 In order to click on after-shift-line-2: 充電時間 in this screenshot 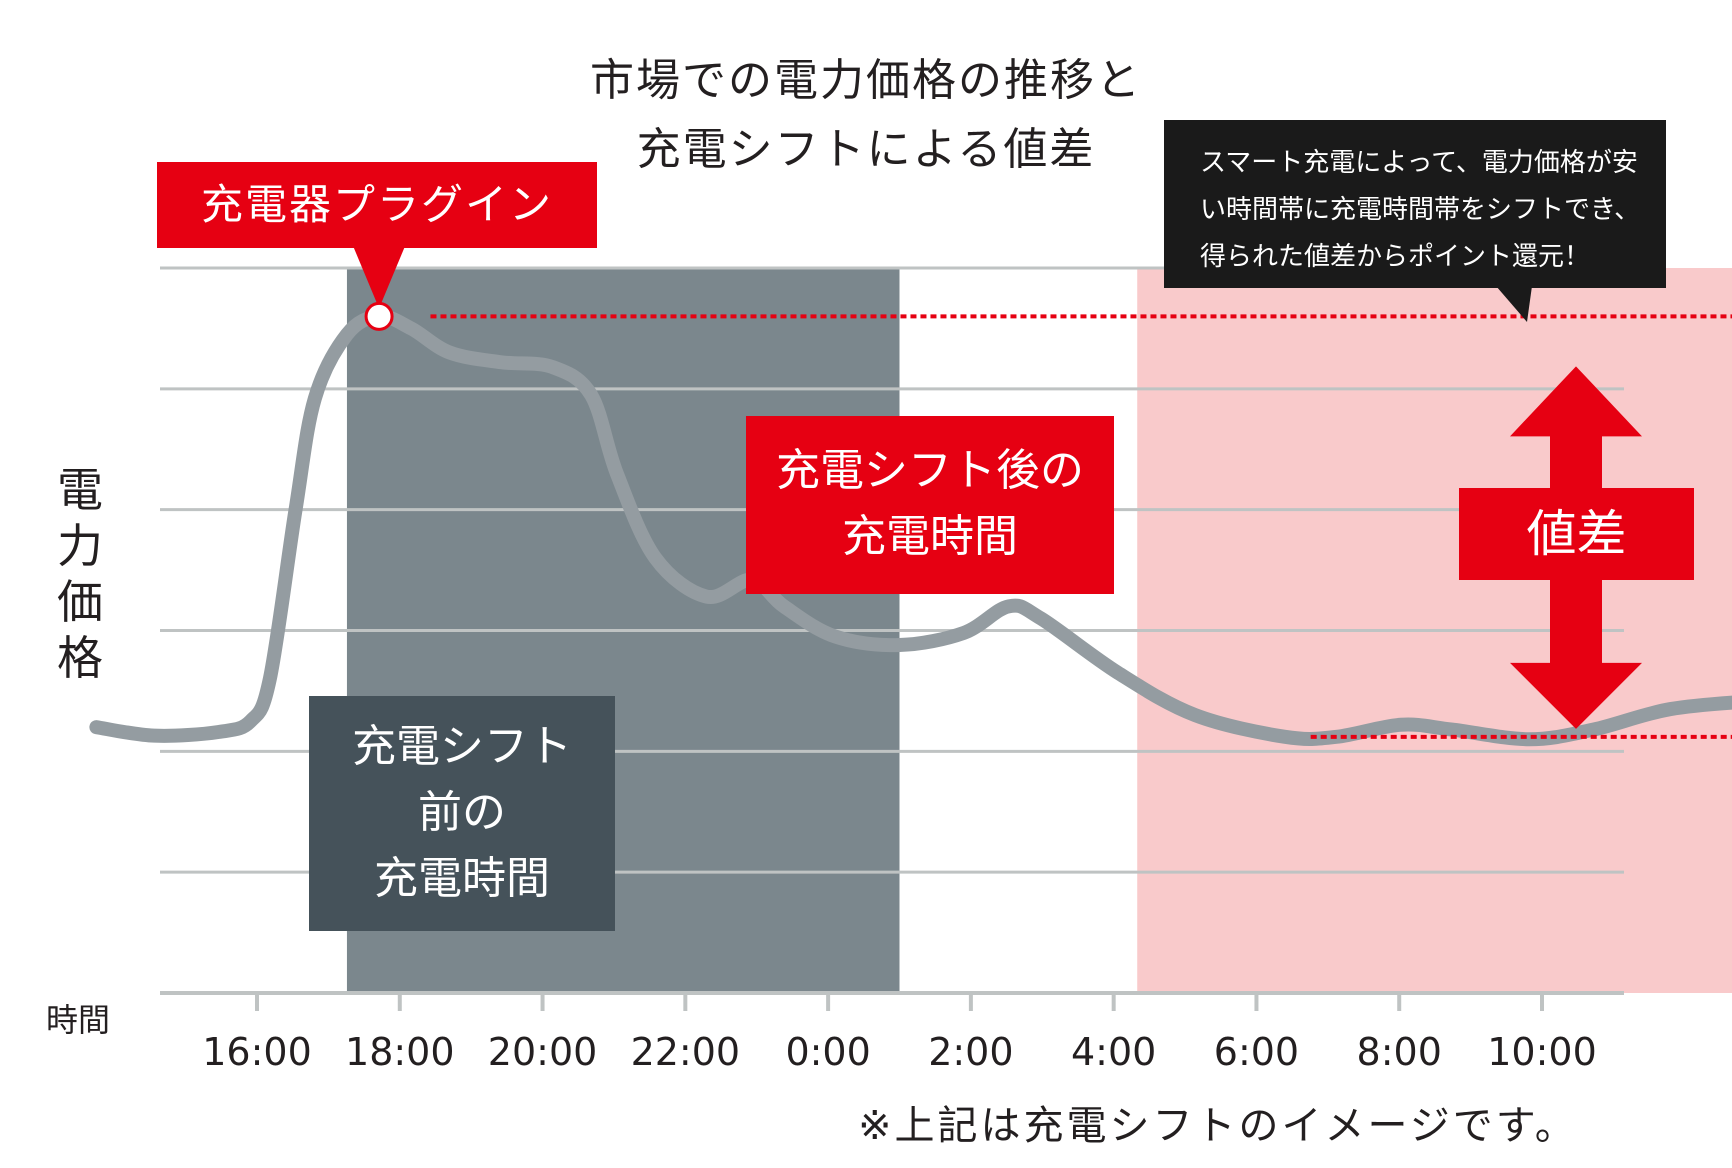, I will do `click(930, 536)`.